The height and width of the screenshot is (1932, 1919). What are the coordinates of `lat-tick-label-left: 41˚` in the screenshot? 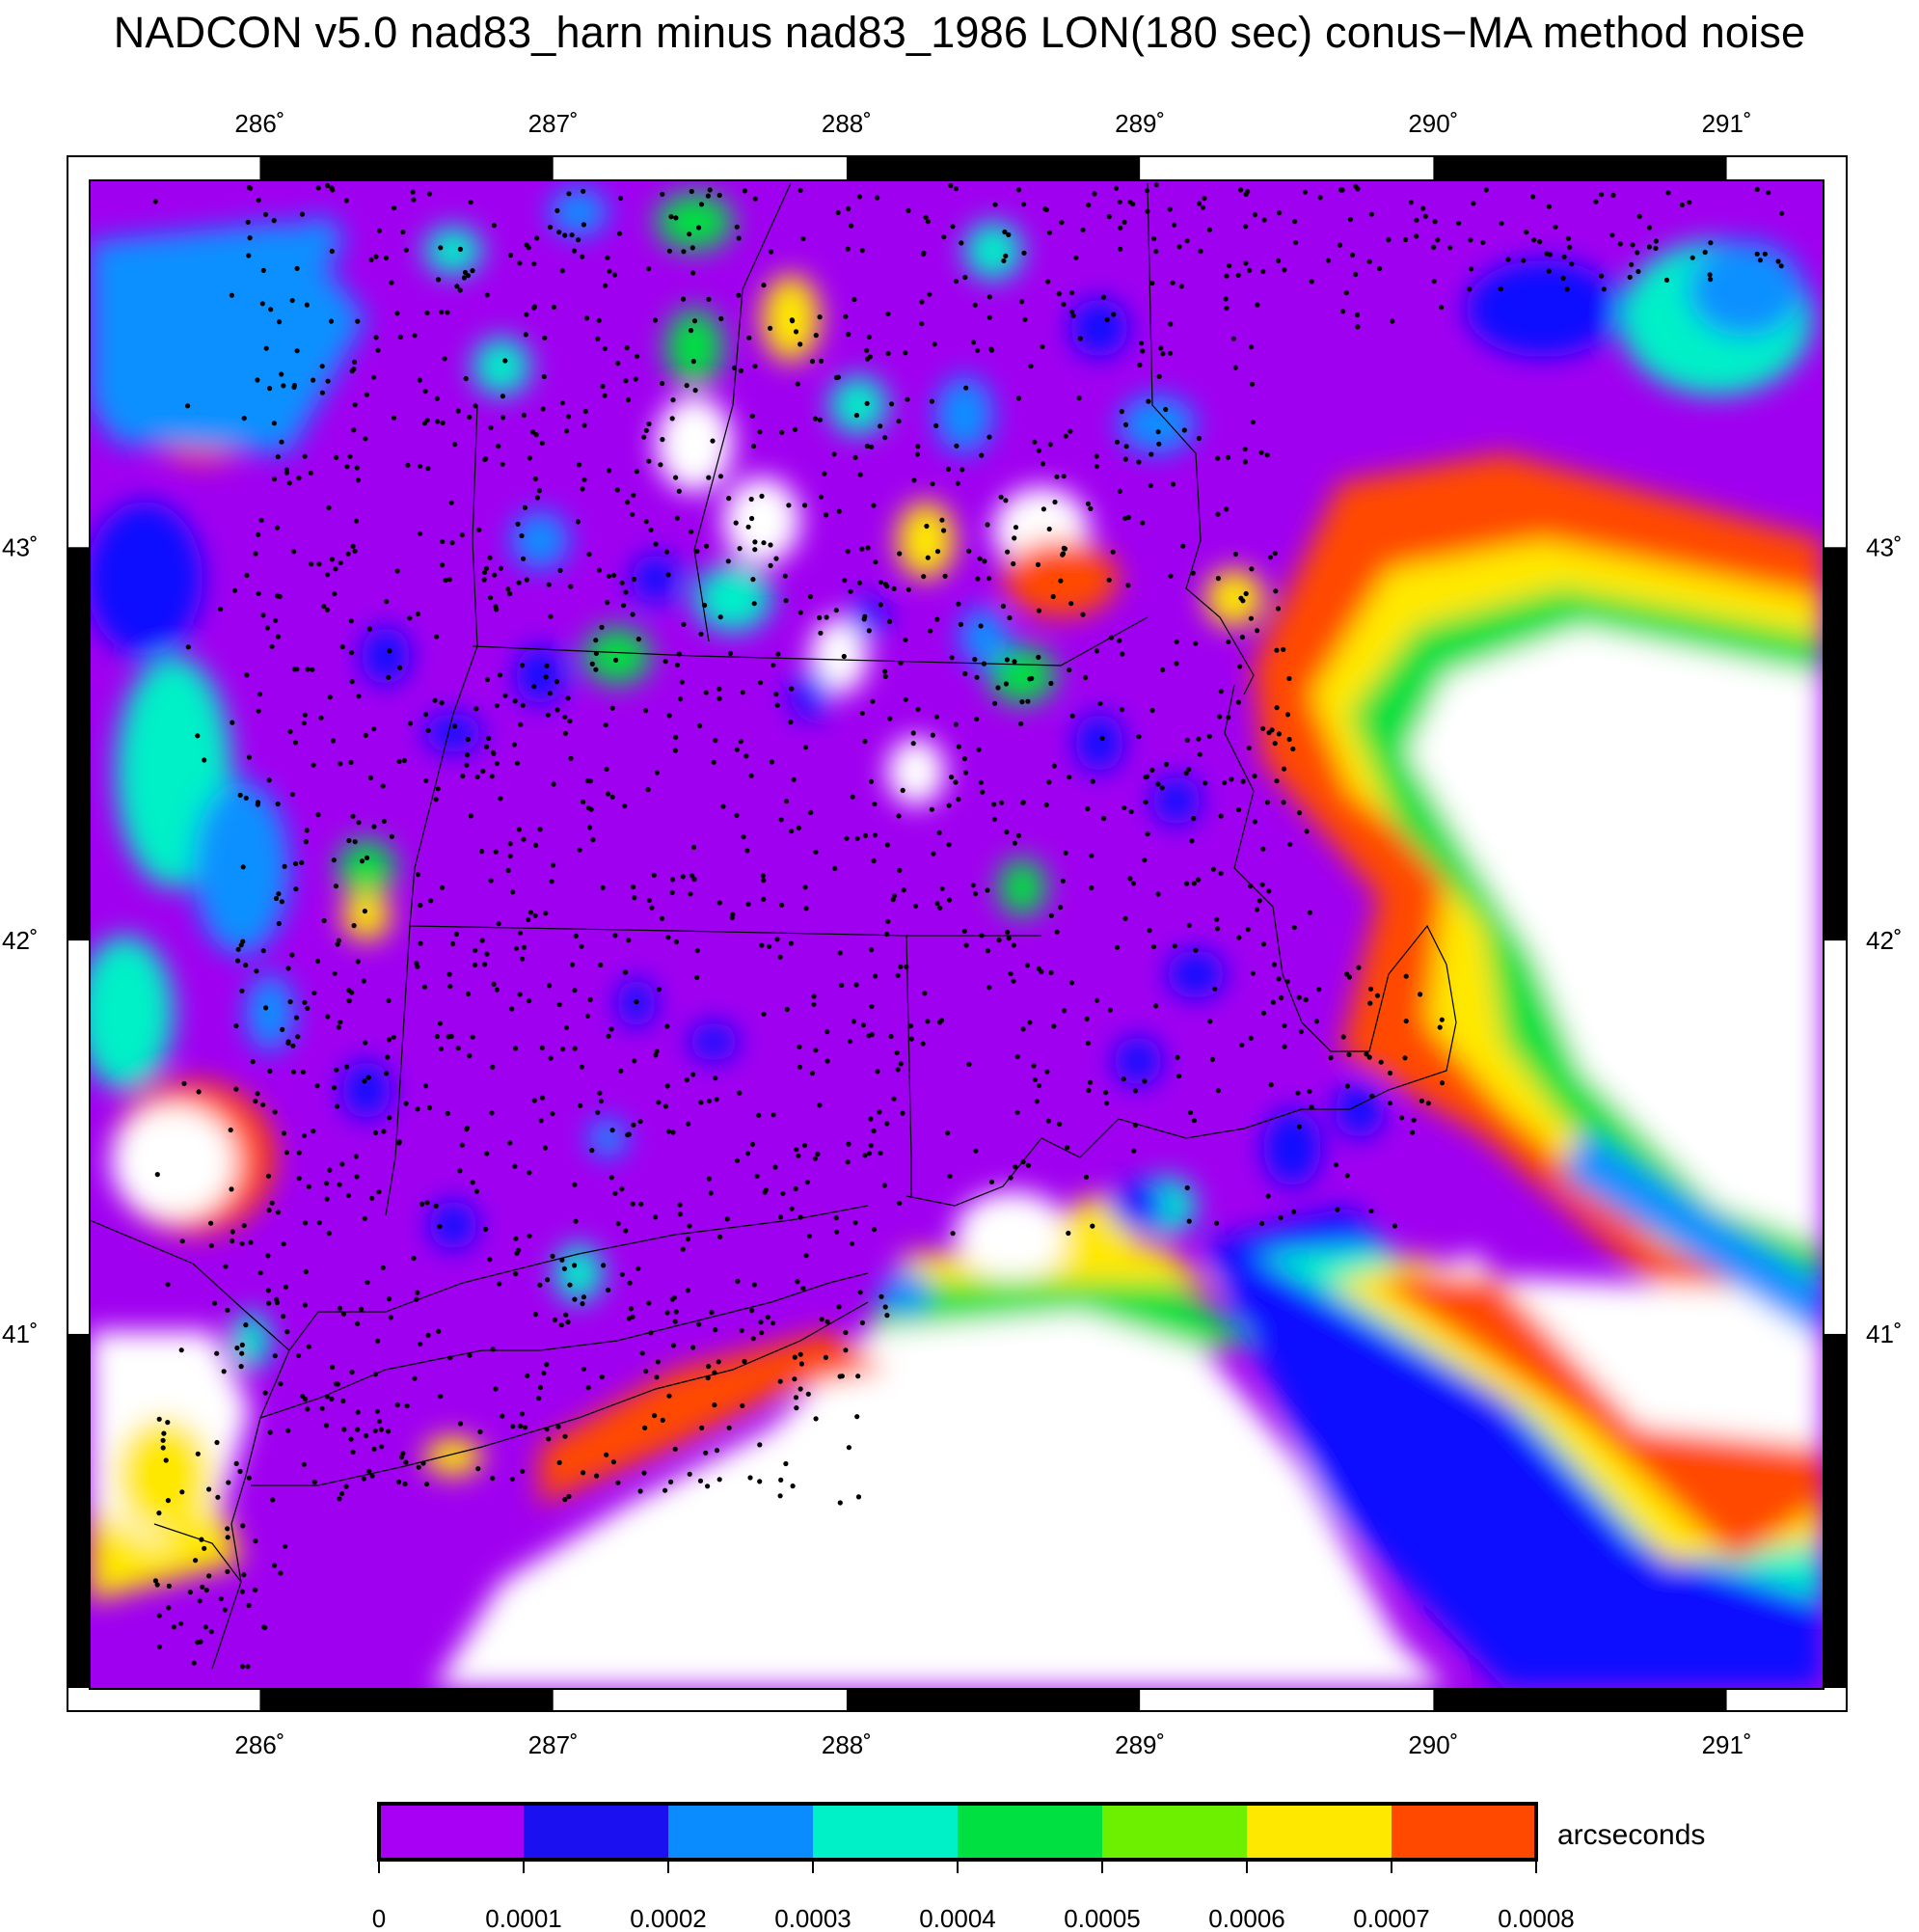 It's located at (20, 1334).